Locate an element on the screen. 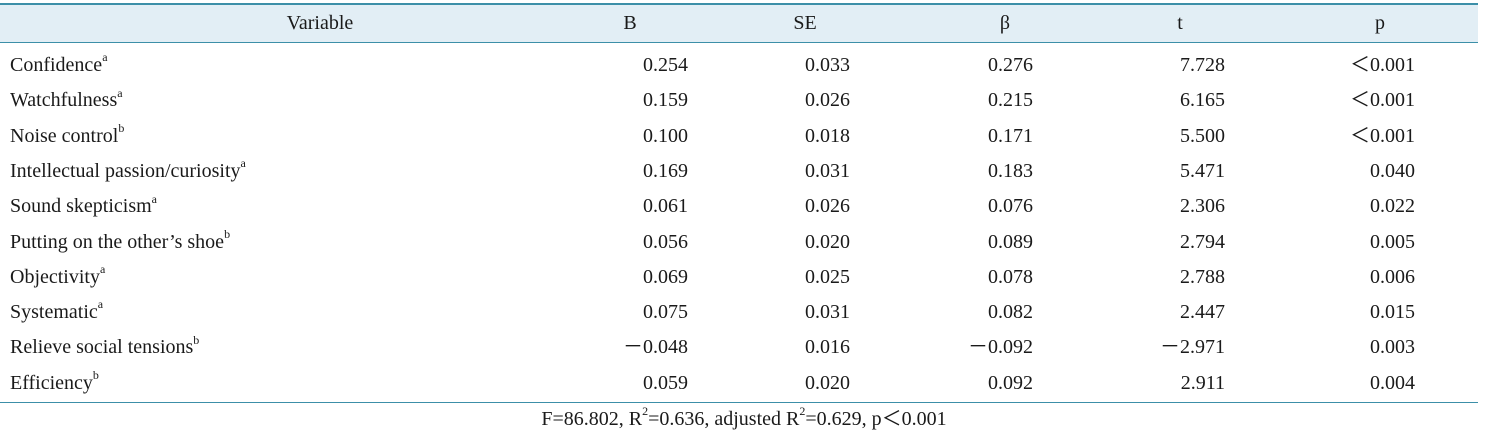 The height and width of the screenshot is (435, 1489). cell-beta: 0.078 is located at coordinates (1010, 276).